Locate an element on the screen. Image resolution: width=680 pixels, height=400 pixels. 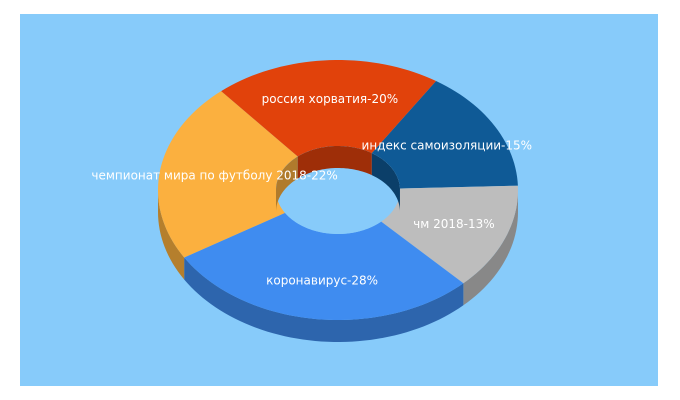
slice-label-0: индекс самоизоляции-15% is located at coordinates (447, 145).